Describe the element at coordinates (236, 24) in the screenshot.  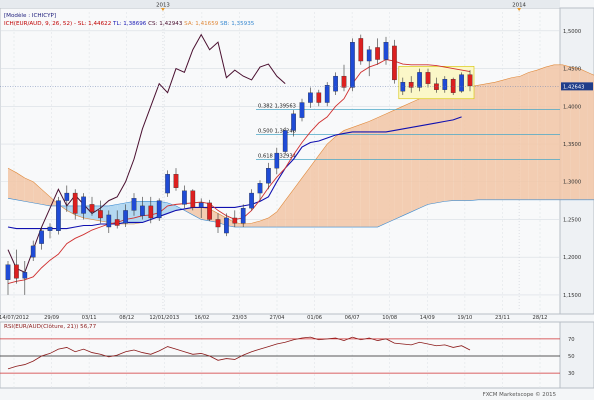
I see `legend-entry: SB: 1,35935` at that location.